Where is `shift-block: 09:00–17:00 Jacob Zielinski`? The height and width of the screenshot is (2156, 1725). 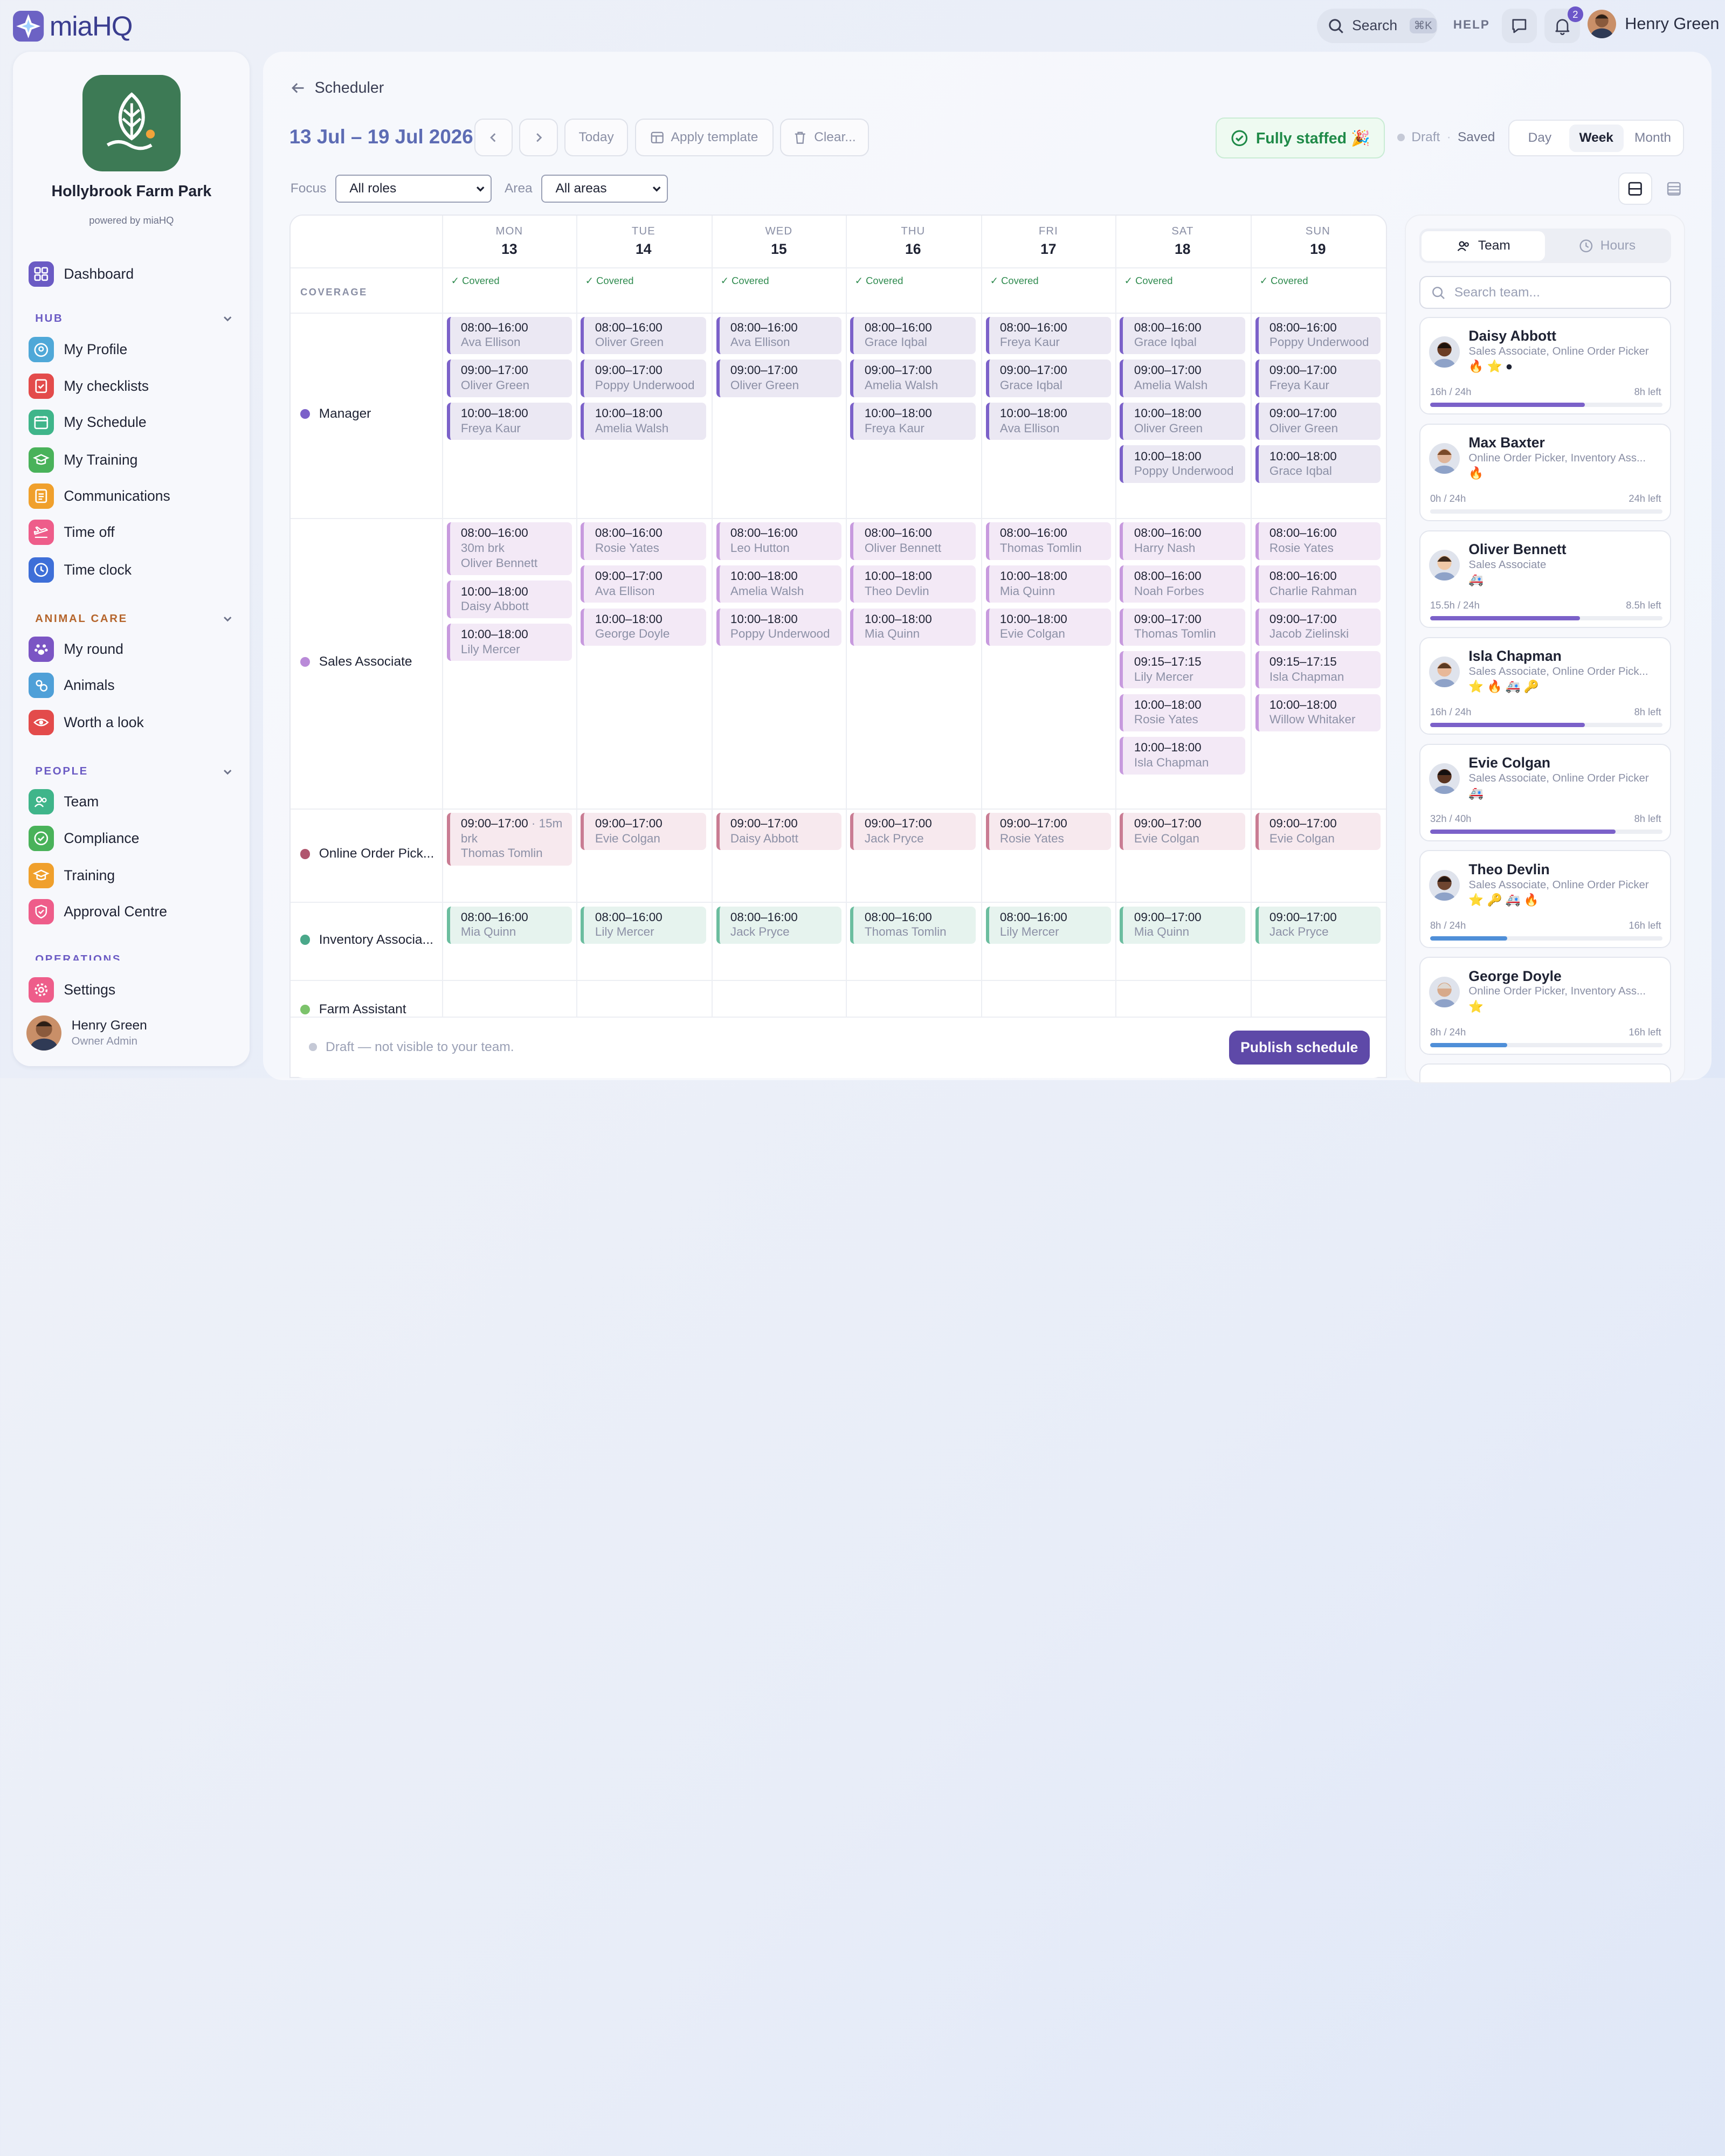 shift-block: 09:00–17:00 Jacob Zielinski is located at coordinates (1318, 627).